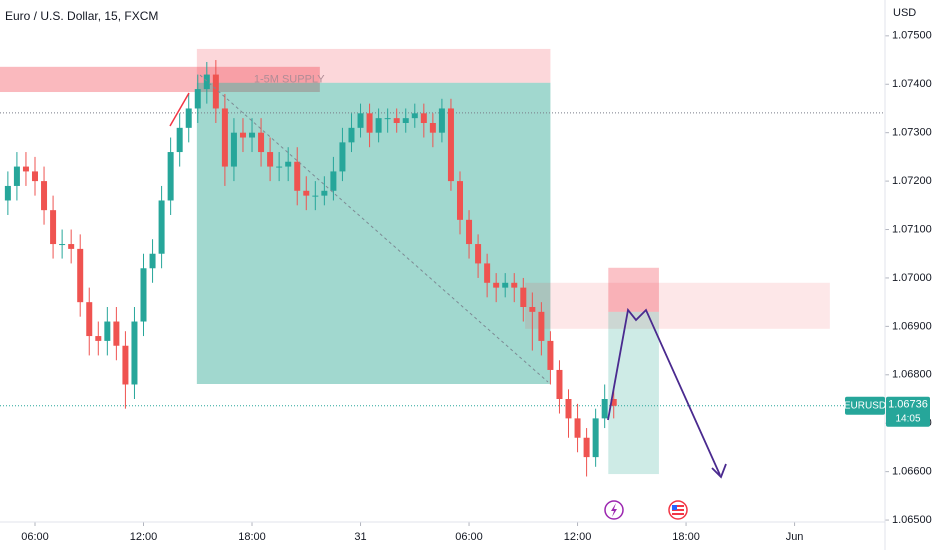 This screenshot has width=932, height=550. What do you see at coordinates (678, 510) in the screenshot?
I see `flag-icon` at bounding box center [678, 510].